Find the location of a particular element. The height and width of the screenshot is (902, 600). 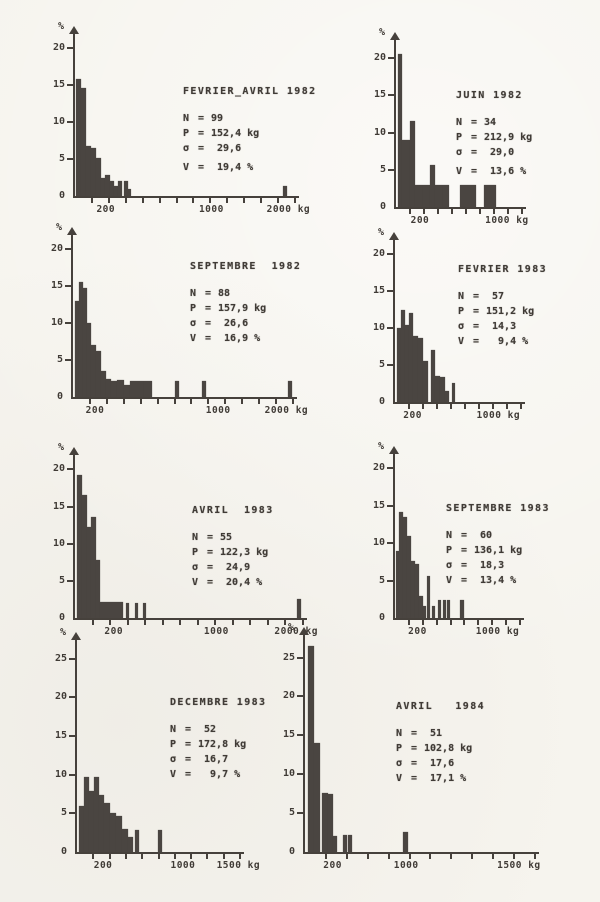

histogram-plot-avril-1983: % 0 5 10 15 20 200 1000 2000 kg is located at coordinates (185, 539).